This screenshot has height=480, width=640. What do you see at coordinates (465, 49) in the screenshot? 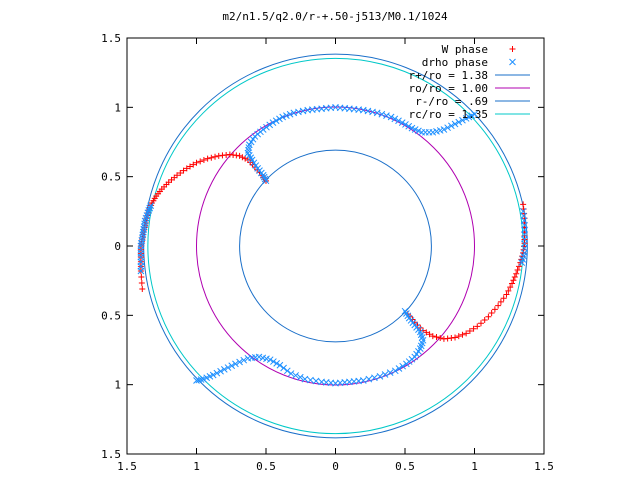
I see `legend-label: W phase` at bounding box center [465, 49].